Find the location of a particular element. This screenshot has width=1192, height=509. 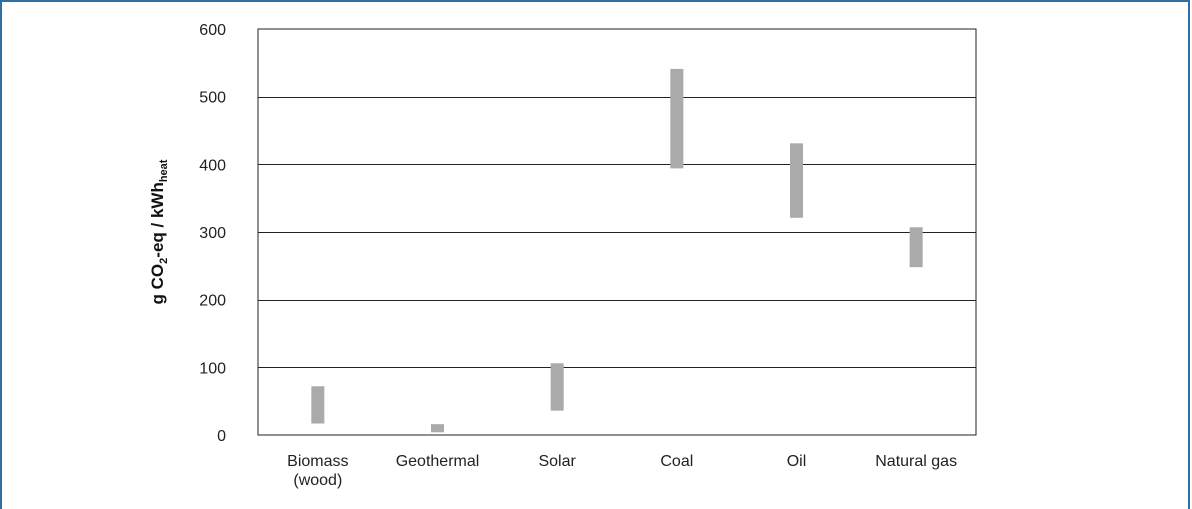

x-tick-label: Natural gas is located at coordinates (916, 461).